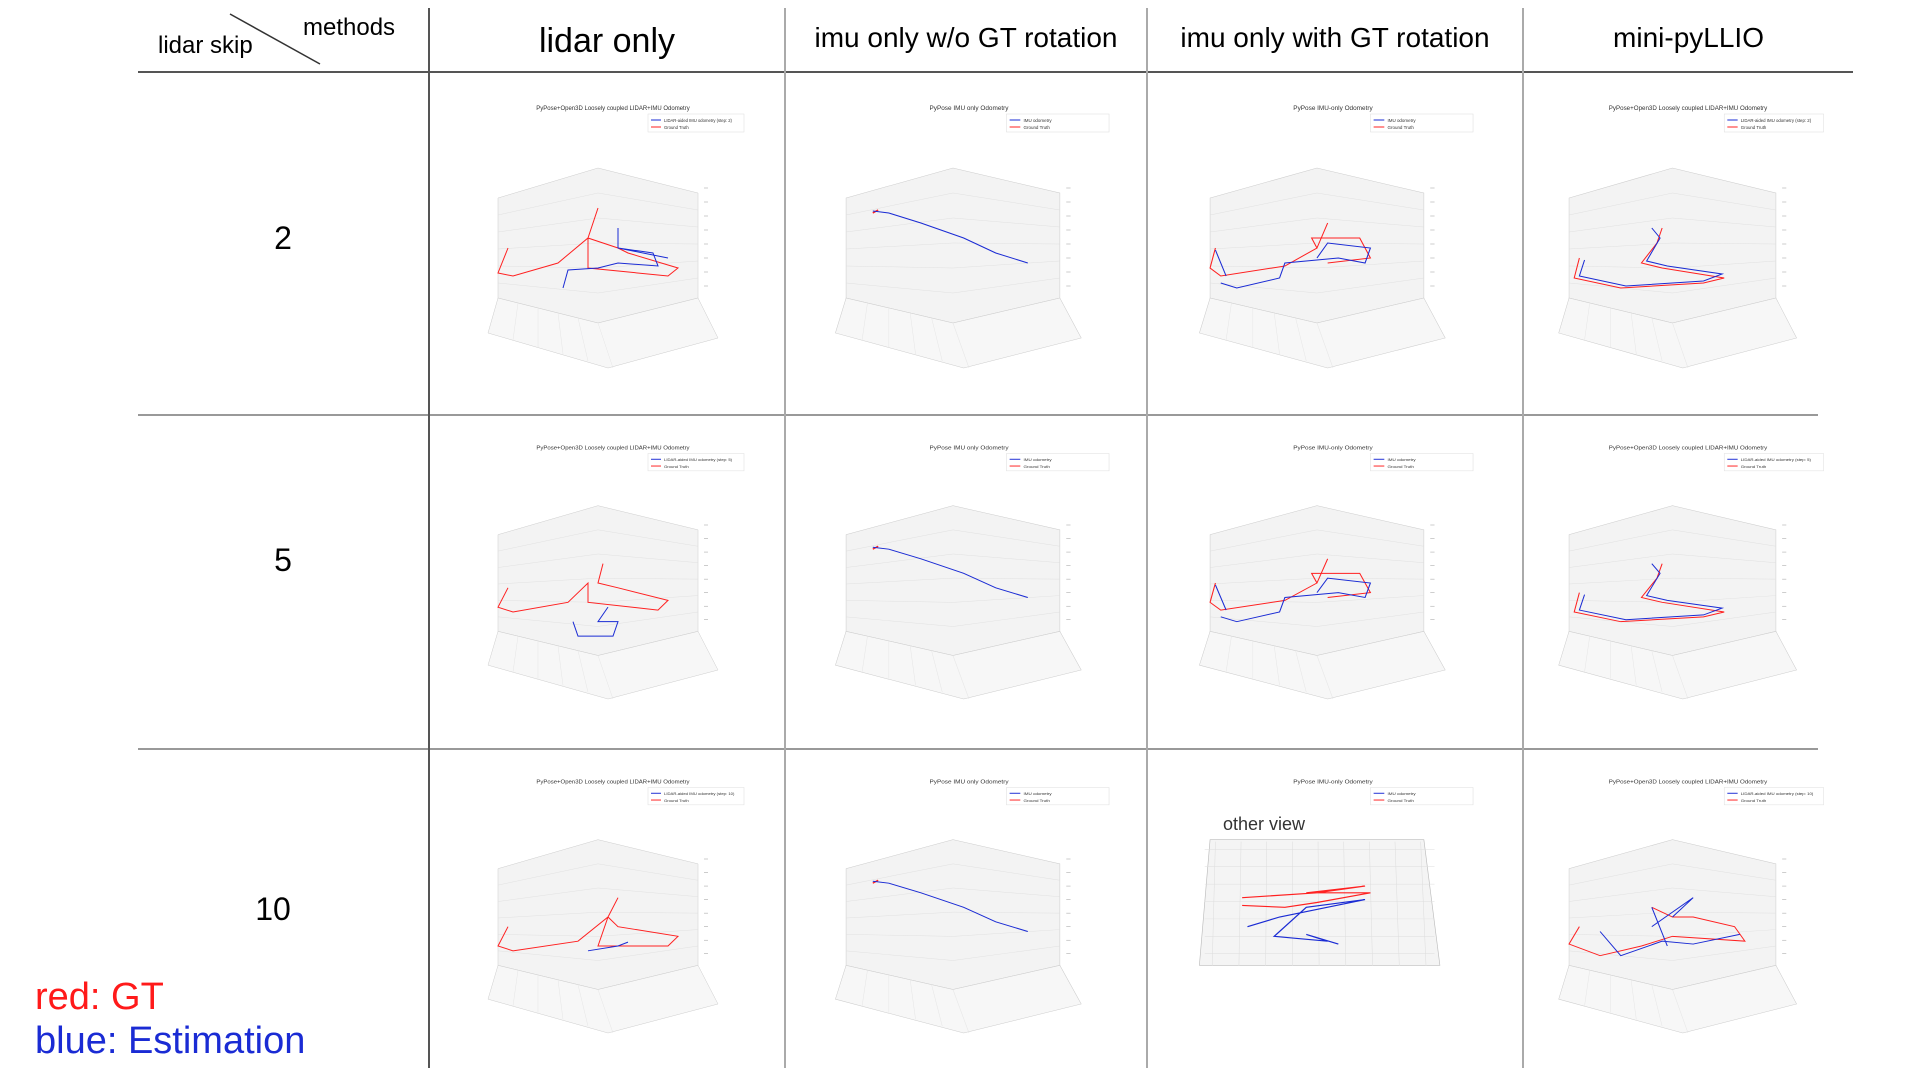 The height and width of the screenshot is (1080, 1920). I want to click on diagonal-line, so click(275, 39).